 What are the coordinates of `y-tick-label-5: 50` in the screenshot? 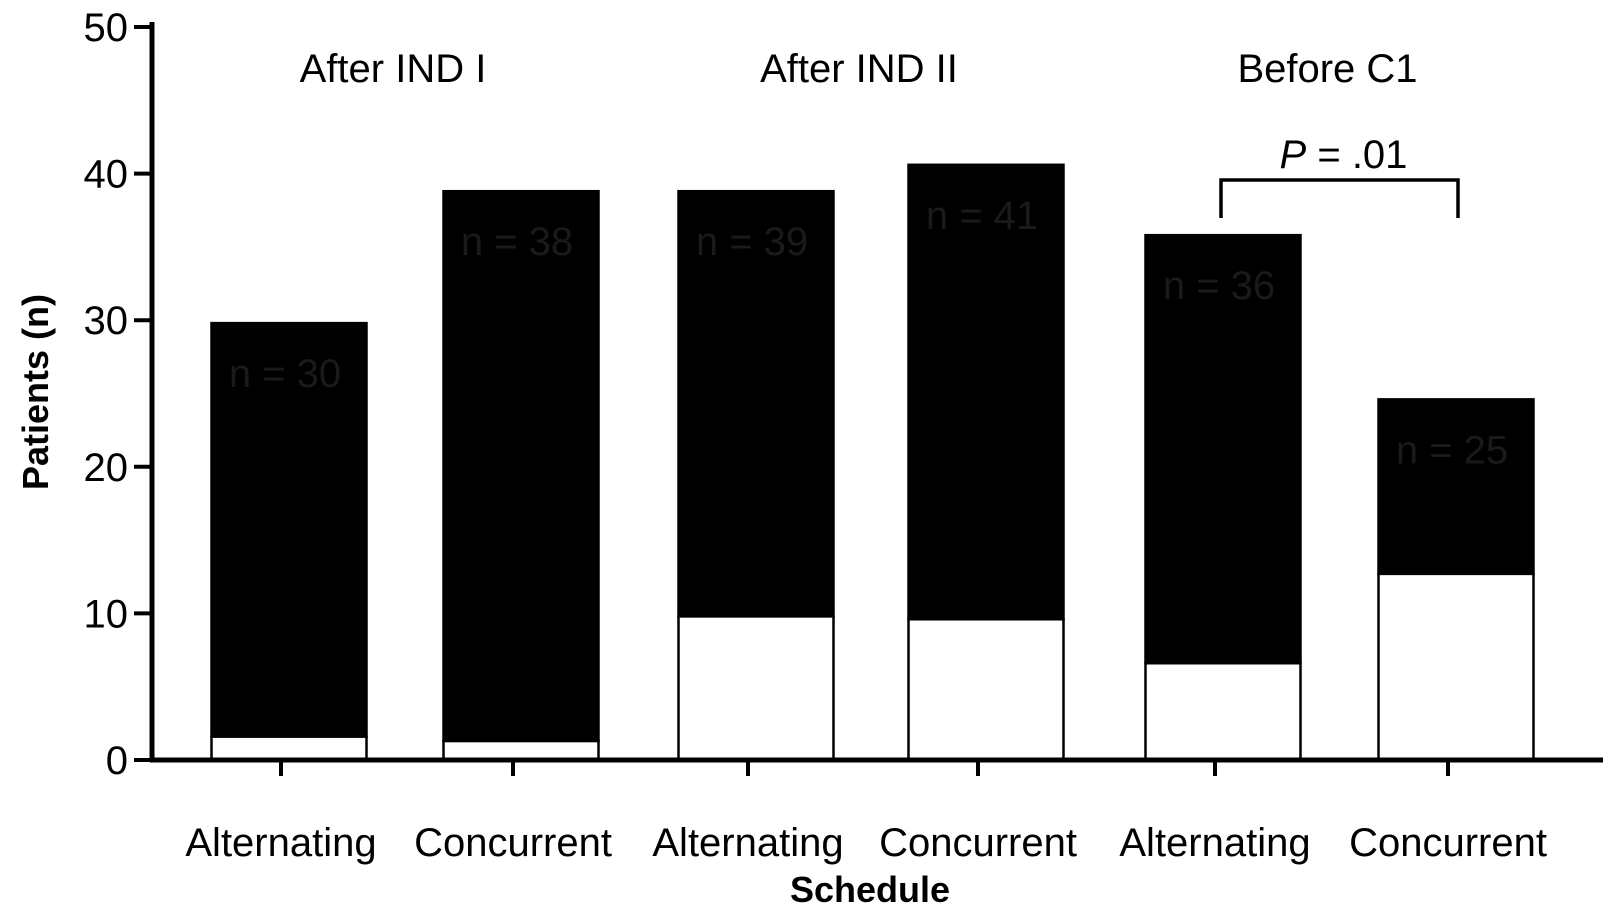 It's located at (106, 28).